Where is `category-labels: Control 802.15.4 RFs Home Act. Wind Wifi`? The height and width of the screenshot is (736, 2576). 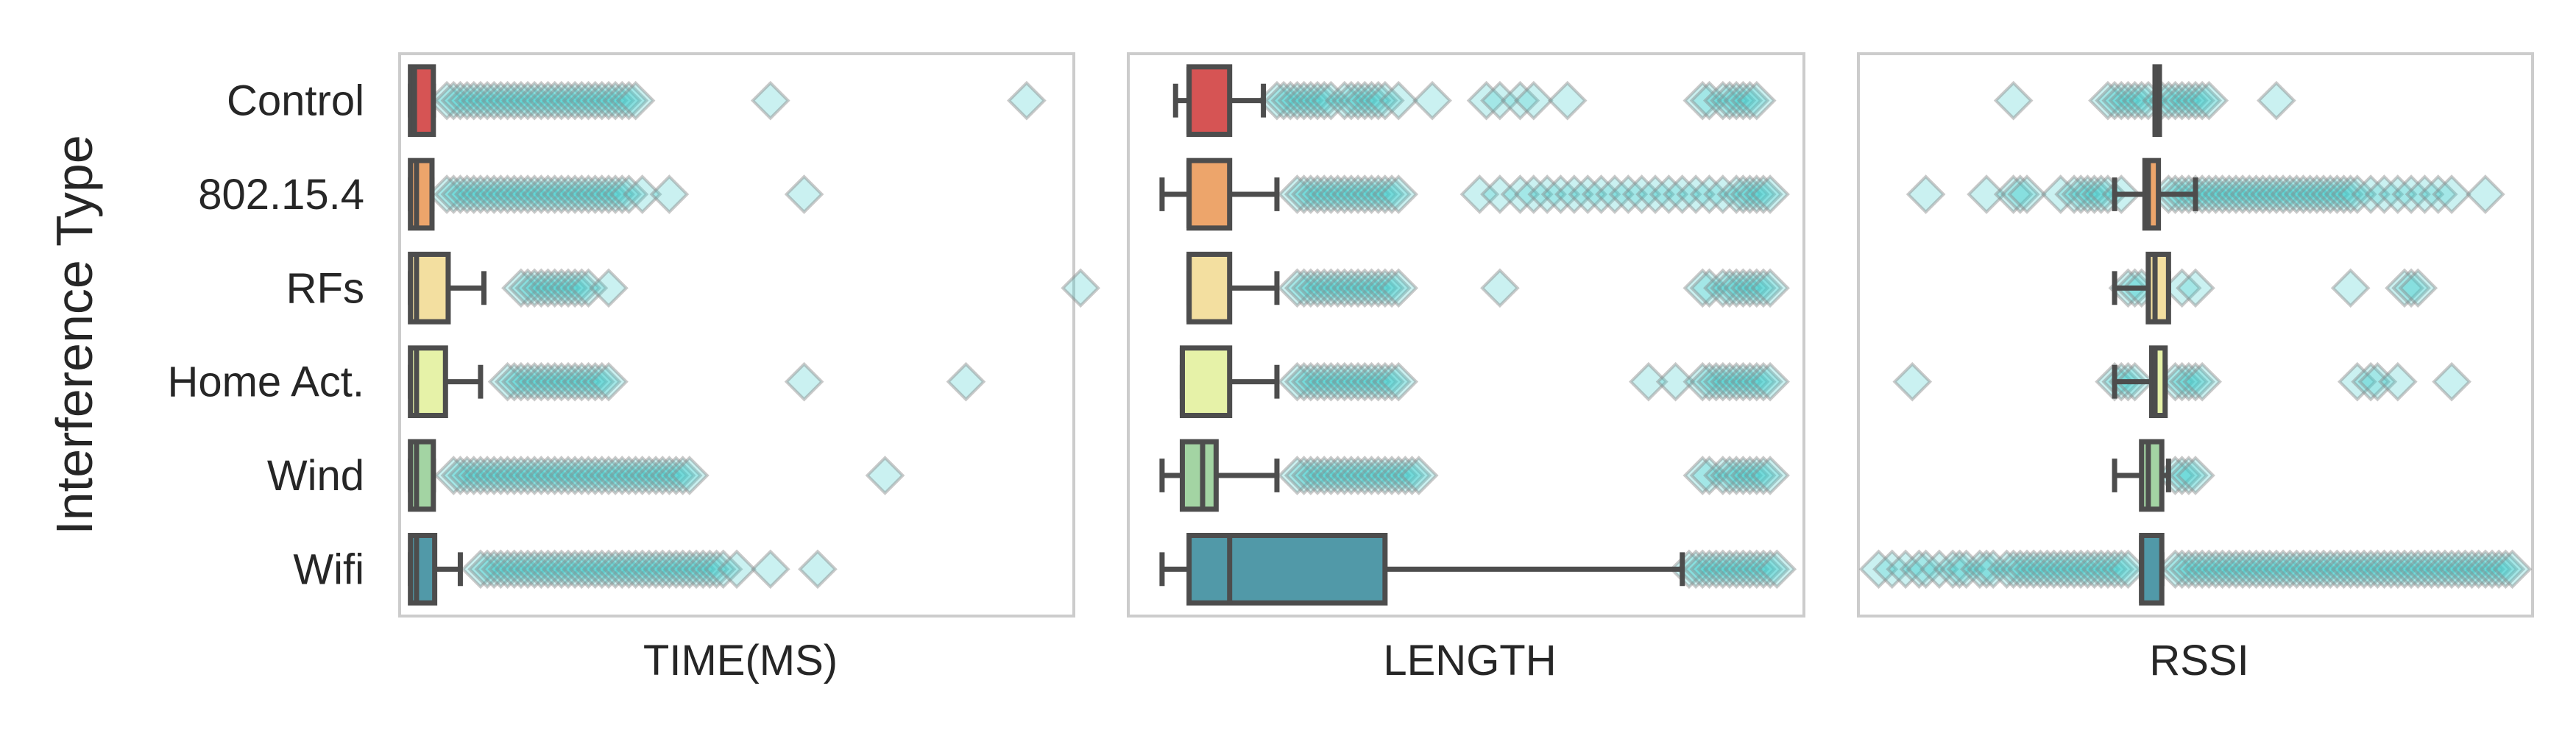 category-labels: Control 802.15.4 RFs Home Act. Wind Wifi is located at coordinates (265, 335).